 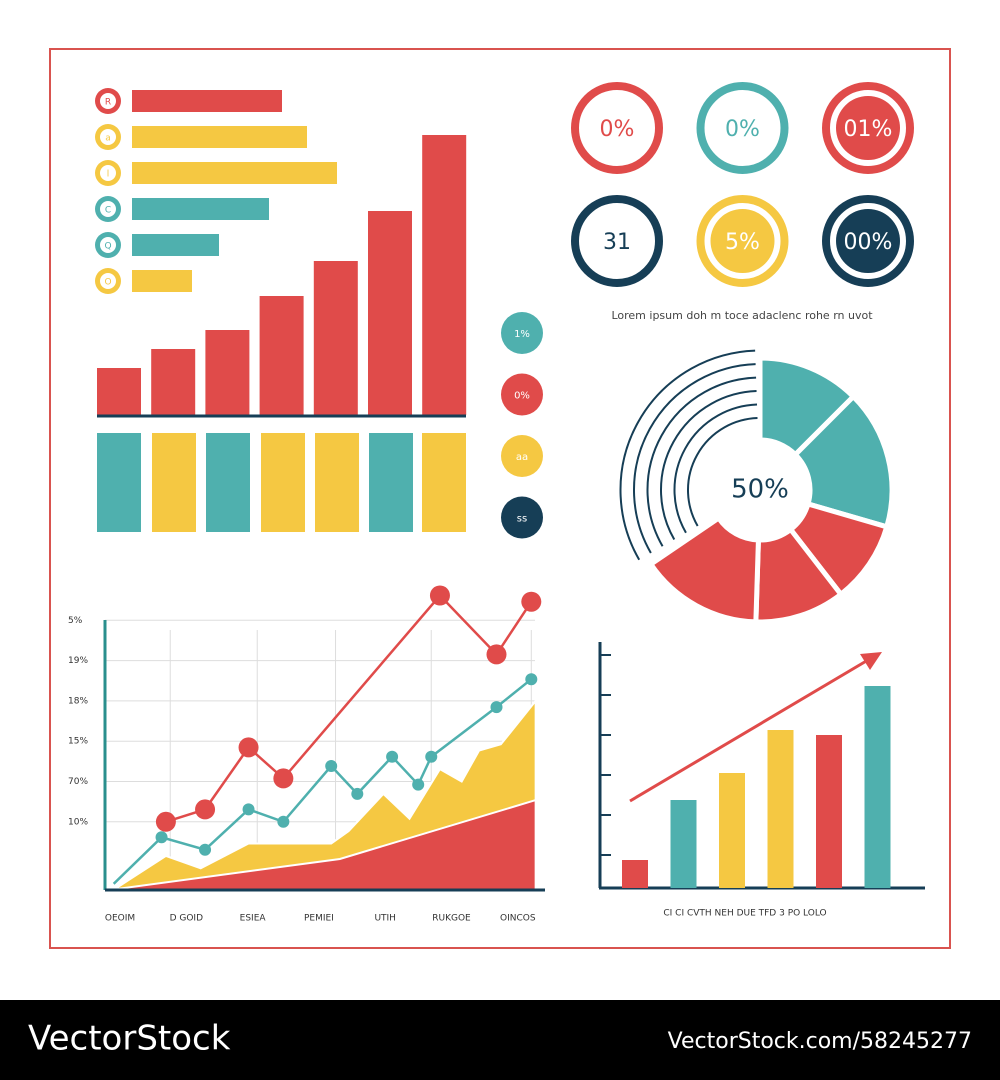 What do you see at coordinates (744, 914) in the screenshot?
I see `x-axis-labels: CI CI CVTH NEH DUE TFD 3 PO LOLO` at bounding box center [744, 914].